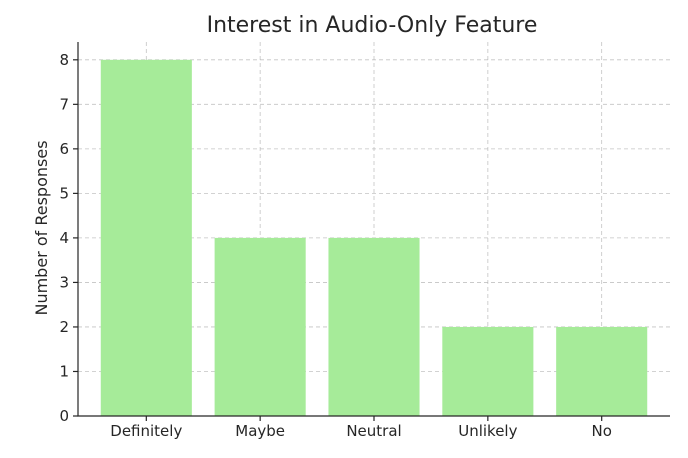 Image resolution: width=688 pixels, height=458 pixels. Describe the element at coordinates (602, 371) in the screenshot. I see `bar-no` at that location.